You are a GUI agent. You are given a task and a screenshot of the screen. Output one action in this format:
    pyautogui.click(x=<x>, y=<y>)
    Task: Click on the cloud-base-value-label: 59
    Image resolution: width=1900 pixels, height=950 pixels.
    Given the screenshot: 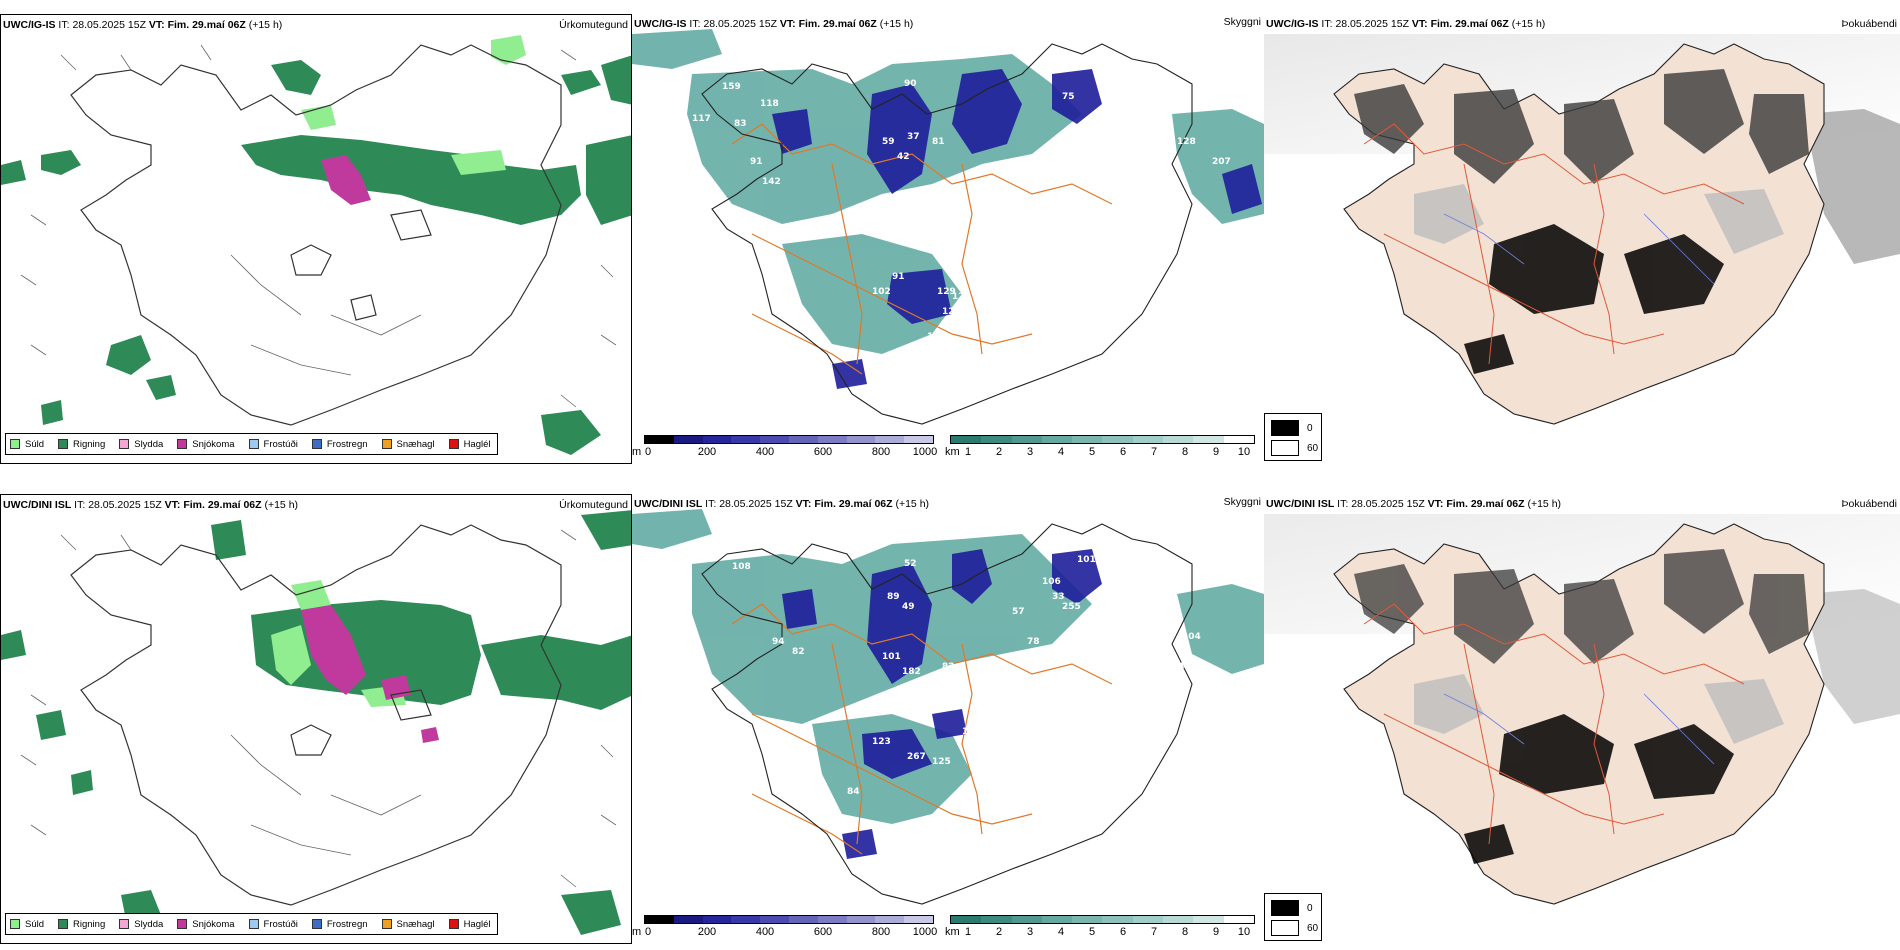 What is the action you would take?
    pyautogui.click(x=888, y=142)
    